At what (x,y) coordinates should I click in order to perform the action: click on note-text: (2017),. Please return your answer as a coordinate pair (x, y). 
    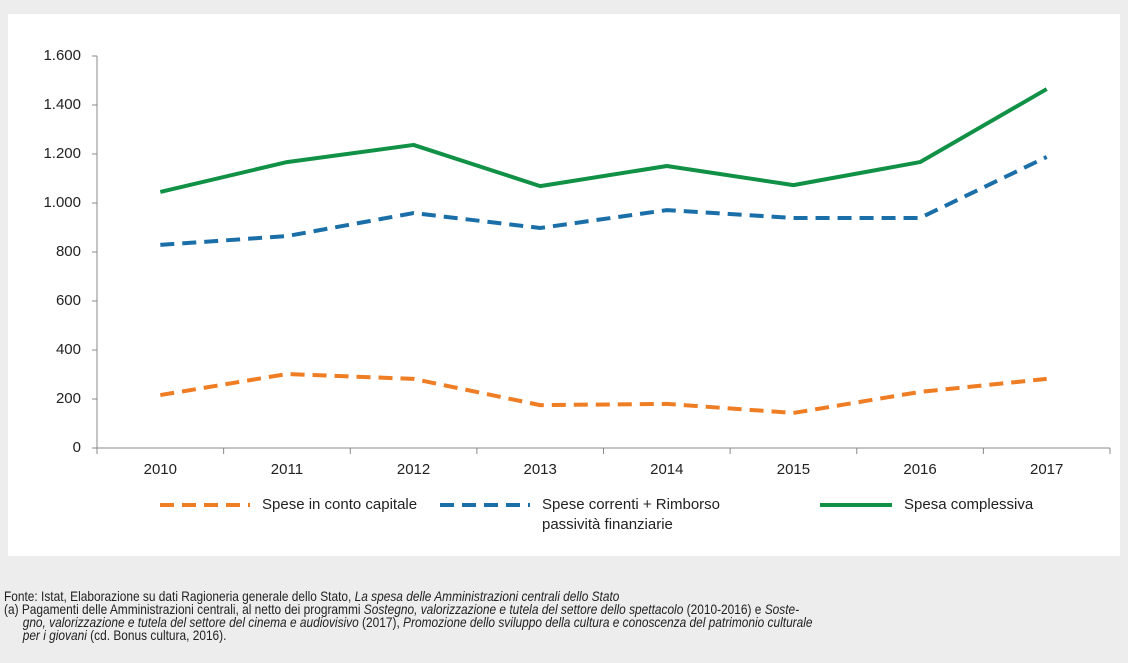
    Looking at the image, I should click on (381, 622).